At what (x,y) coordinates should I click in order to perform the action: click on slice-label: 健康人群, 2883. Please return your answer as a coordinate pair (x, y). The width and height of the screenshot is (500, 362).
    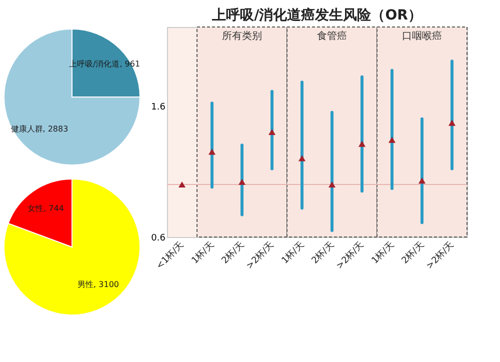
    Looking at the image, I should click on (39, 129).